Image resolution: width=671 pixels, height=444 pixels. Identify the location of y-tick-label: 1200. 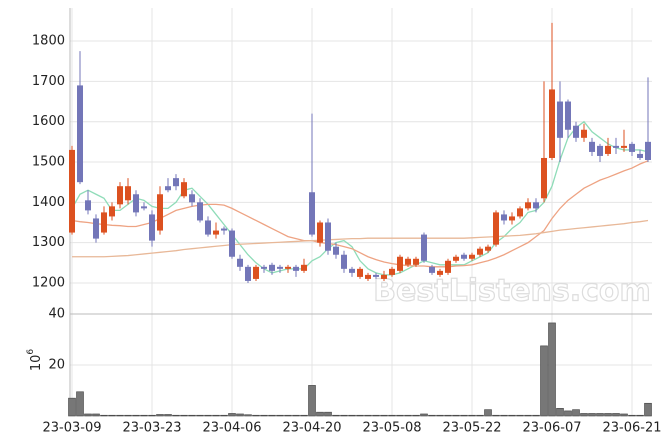
(48, 282).